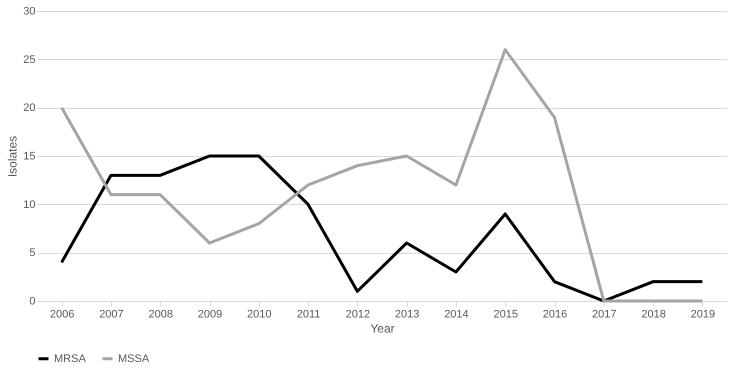  Describe the element at coordinates (160, 314) in the screenshot. I see `x-tick-label: 2008` at that location.